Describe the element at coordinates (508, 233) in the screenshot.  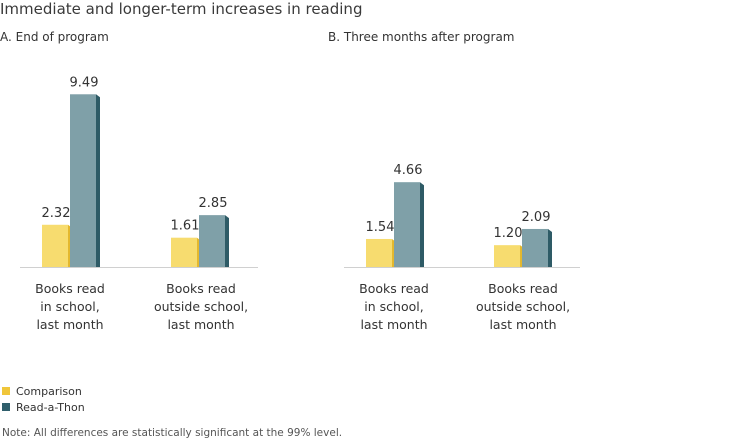
I see `data-label-comparison-2: 1.20` at that location.